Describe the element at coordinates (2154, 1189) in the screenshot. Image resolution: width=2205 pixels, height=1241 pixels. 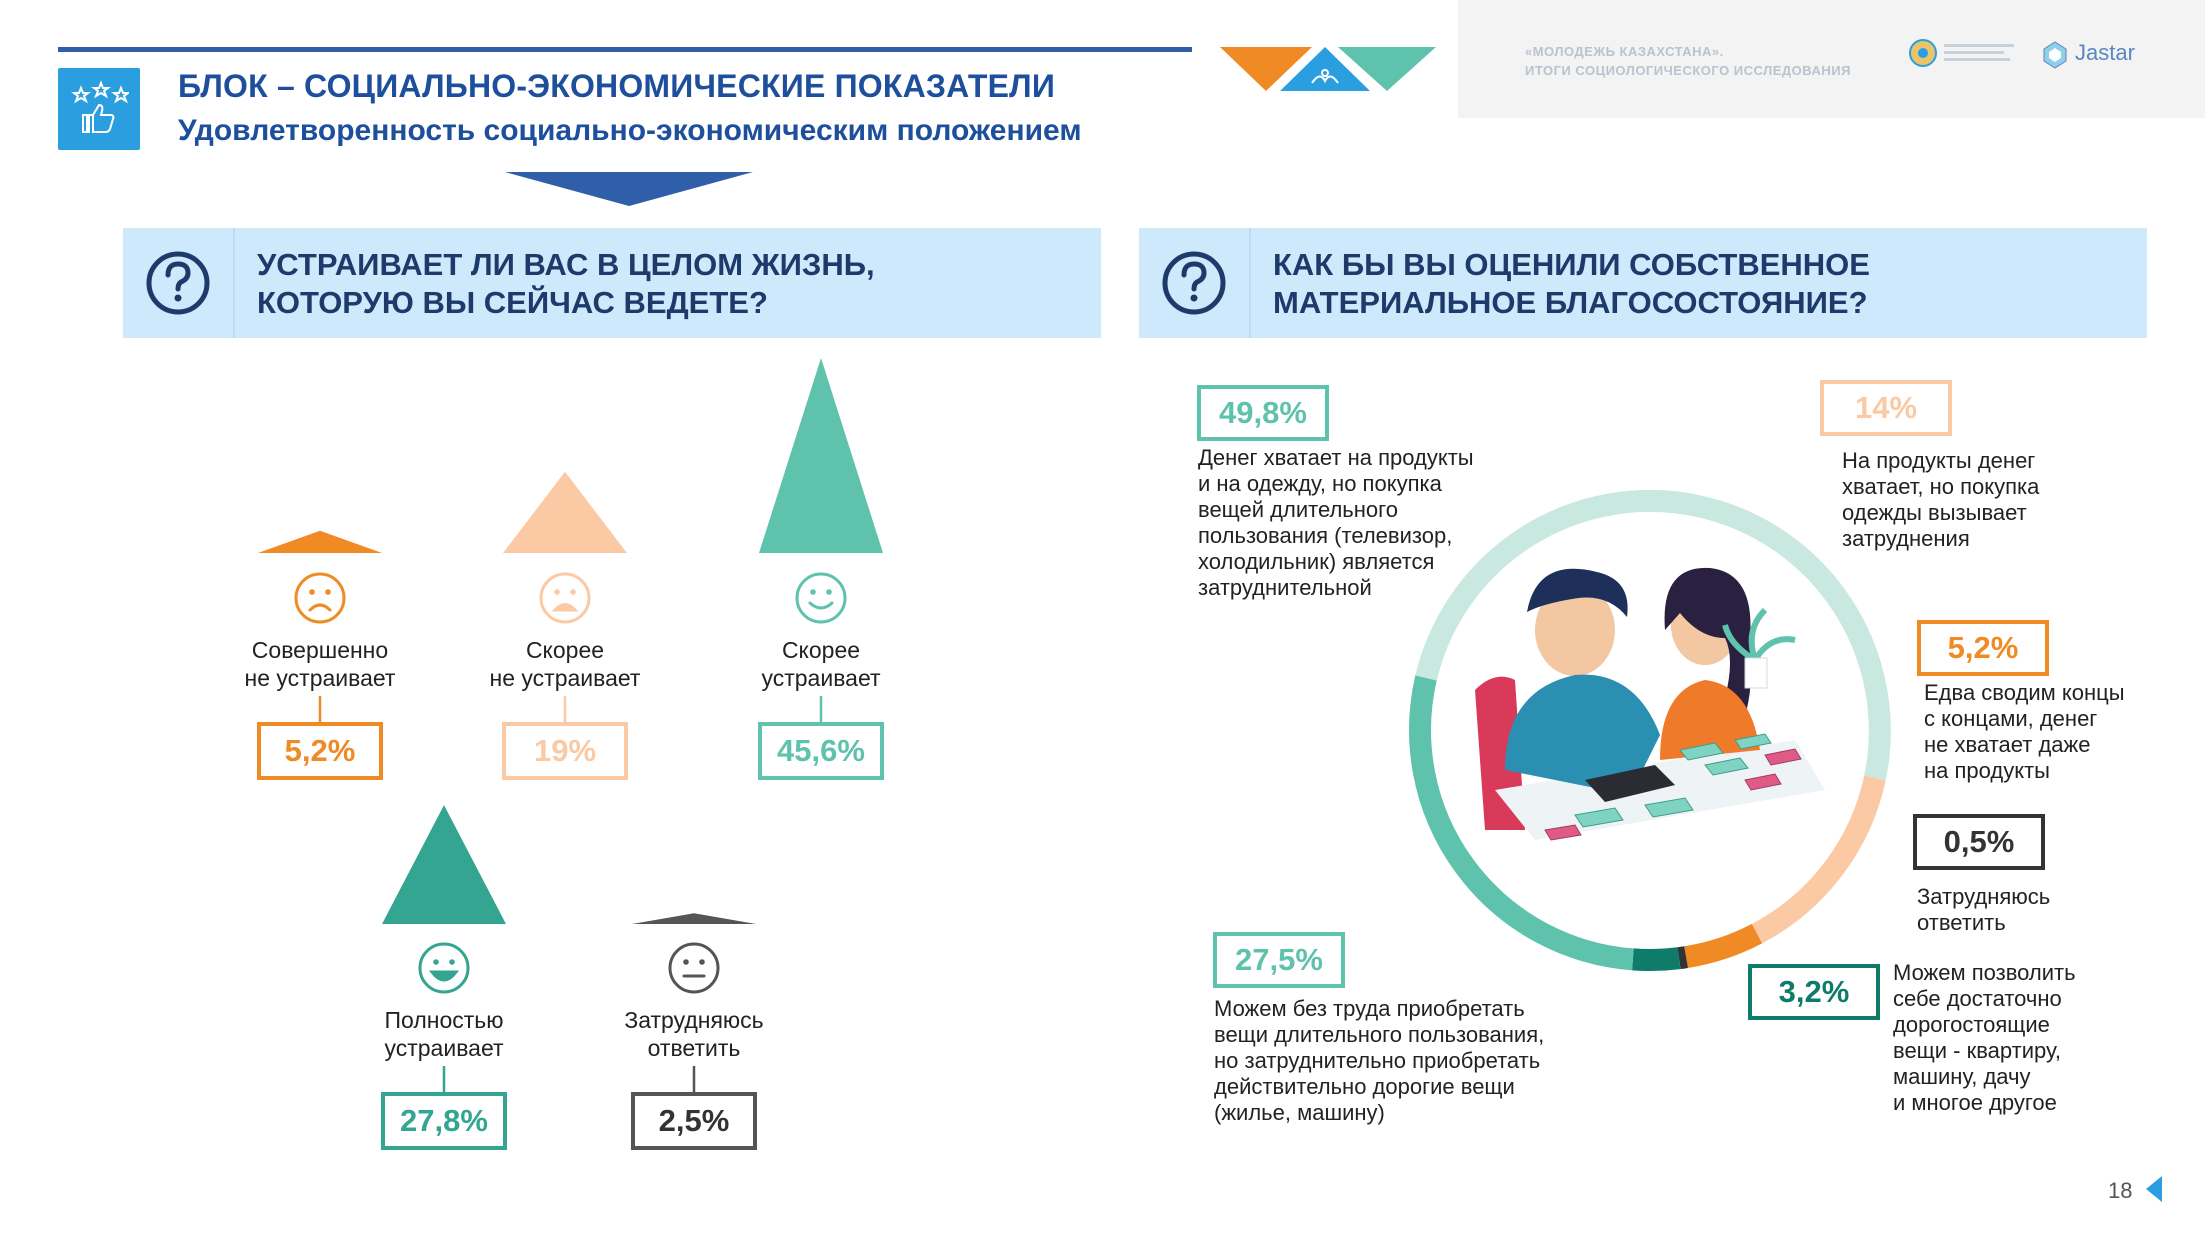
I see `page-arrow-icon` at that location.